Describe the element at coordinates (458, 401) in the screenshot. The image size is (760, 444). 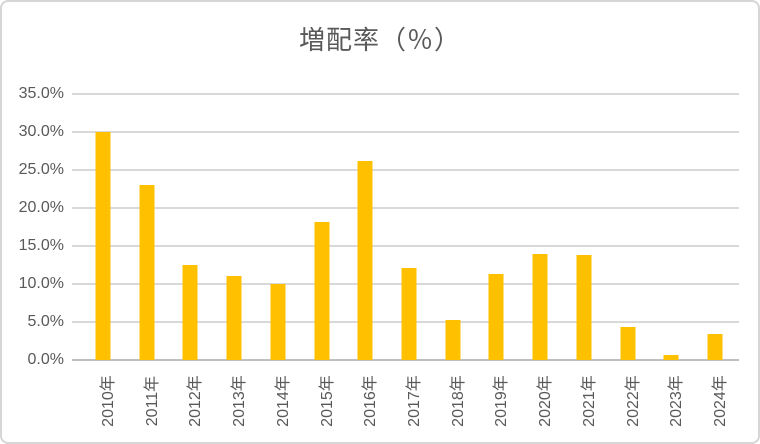
I see `x-axis-tick-label: 2018年` at that location.